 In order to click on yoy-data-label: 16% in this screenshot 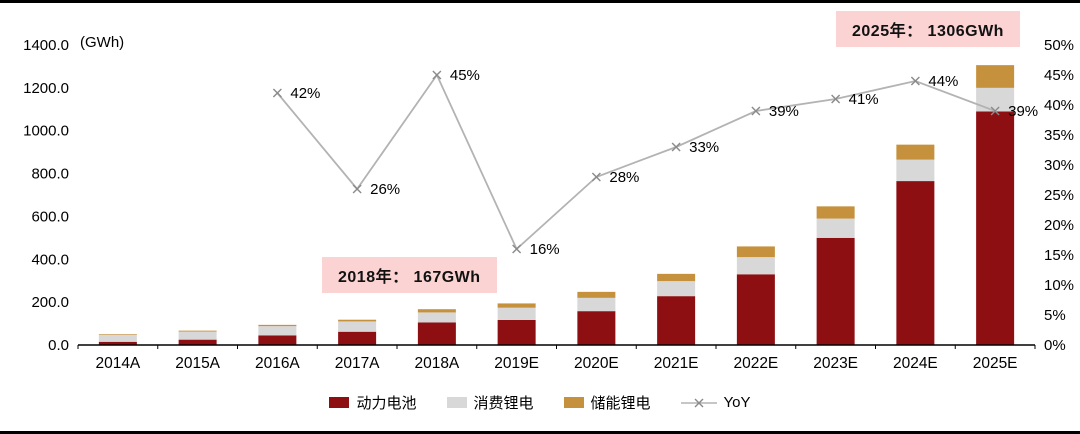, I will do `click(545, 249)`.